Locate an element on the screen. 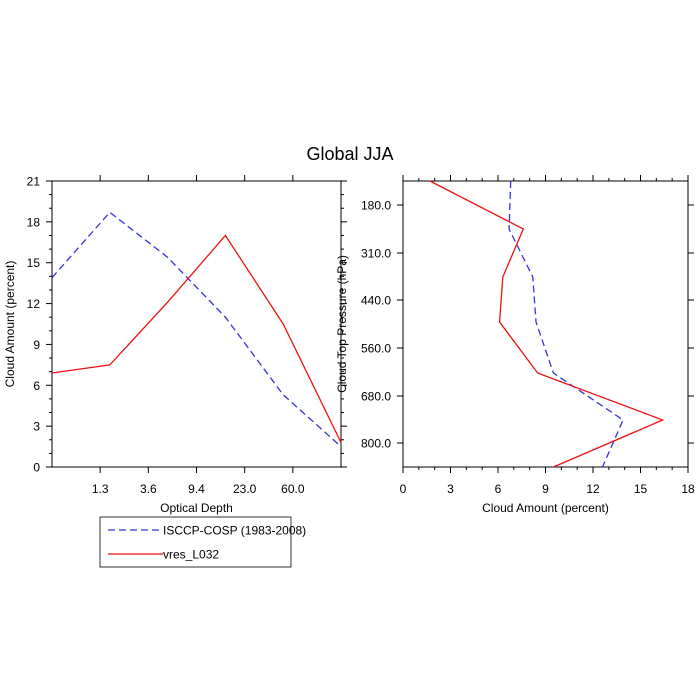 This screenshot has width=700, height=700. y-tick-label: 6 is located at coordinates (36, 386).